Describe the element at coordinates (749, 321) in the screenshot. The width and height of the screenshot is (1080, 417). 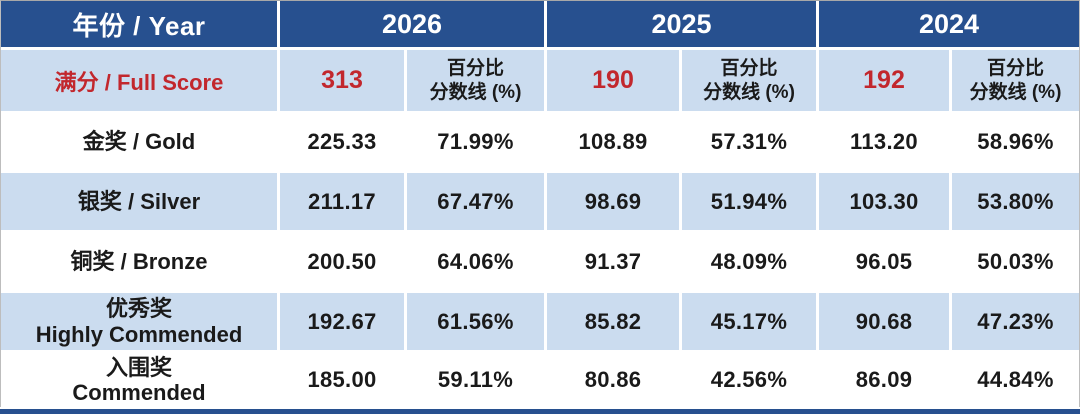
I see `pct-2025-highly-commended: 45.17%` at that location.